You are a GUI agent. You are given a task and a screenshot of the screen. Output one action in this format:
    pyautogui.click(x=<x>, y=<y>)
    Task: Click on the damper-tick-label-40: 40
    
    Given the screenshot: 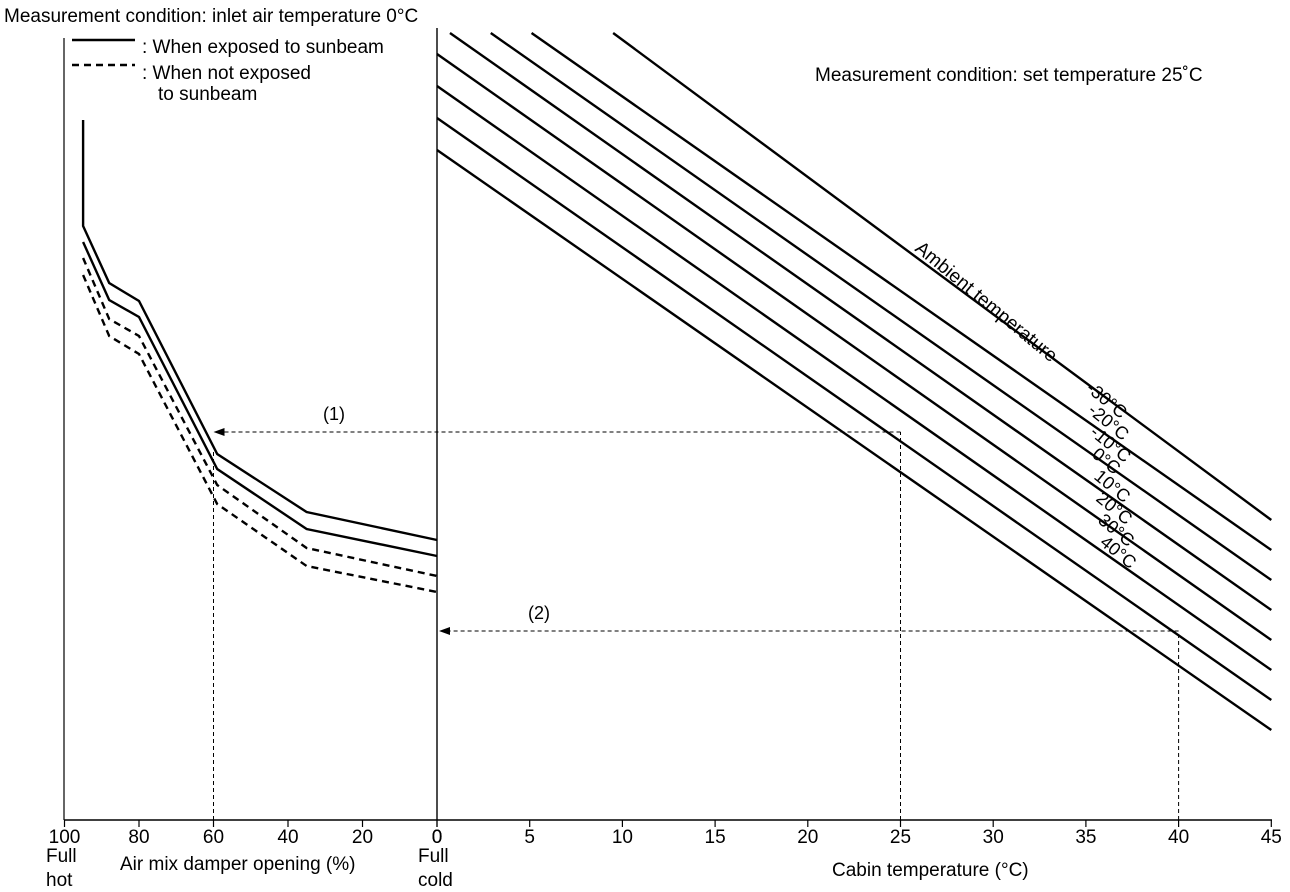 What is the action you would take?
    pyautogui.click(x=287, y=837)
    